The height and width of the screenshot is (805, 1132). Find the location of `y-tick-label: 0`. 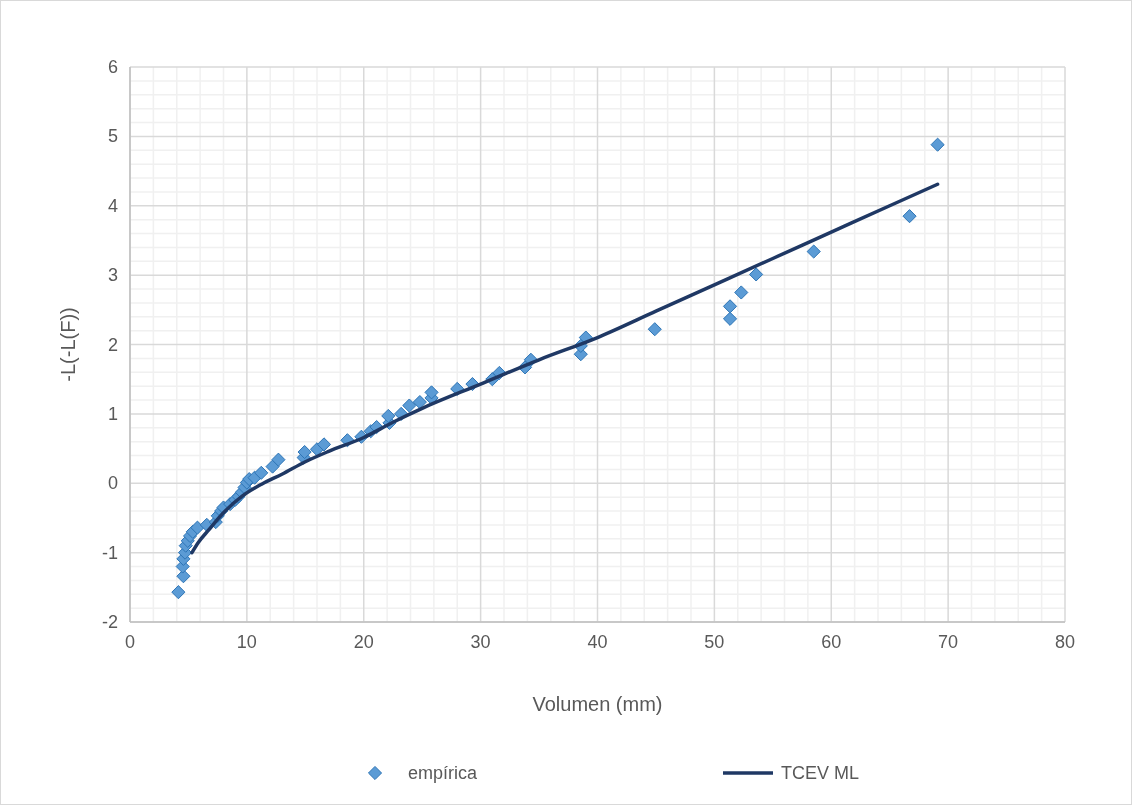

y-tick-label: 0 is located at coordinates (112, 483).